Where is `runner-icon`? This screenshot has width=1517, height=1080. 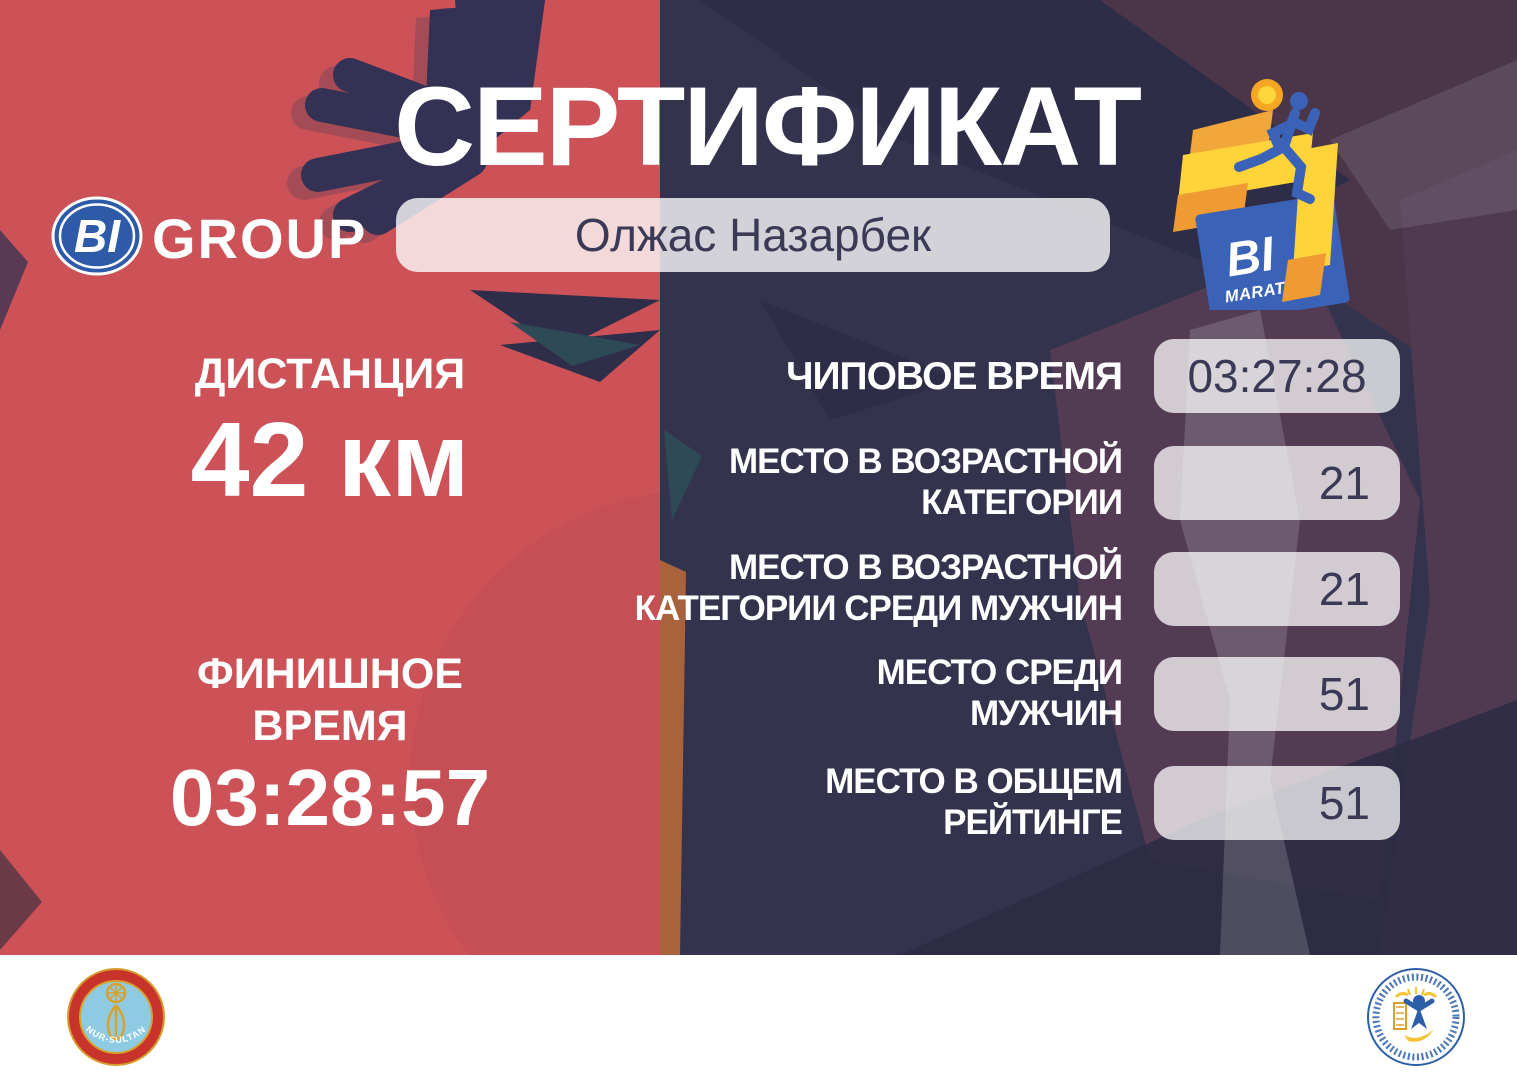
runner-icon is located at coordinates (1277, 148).